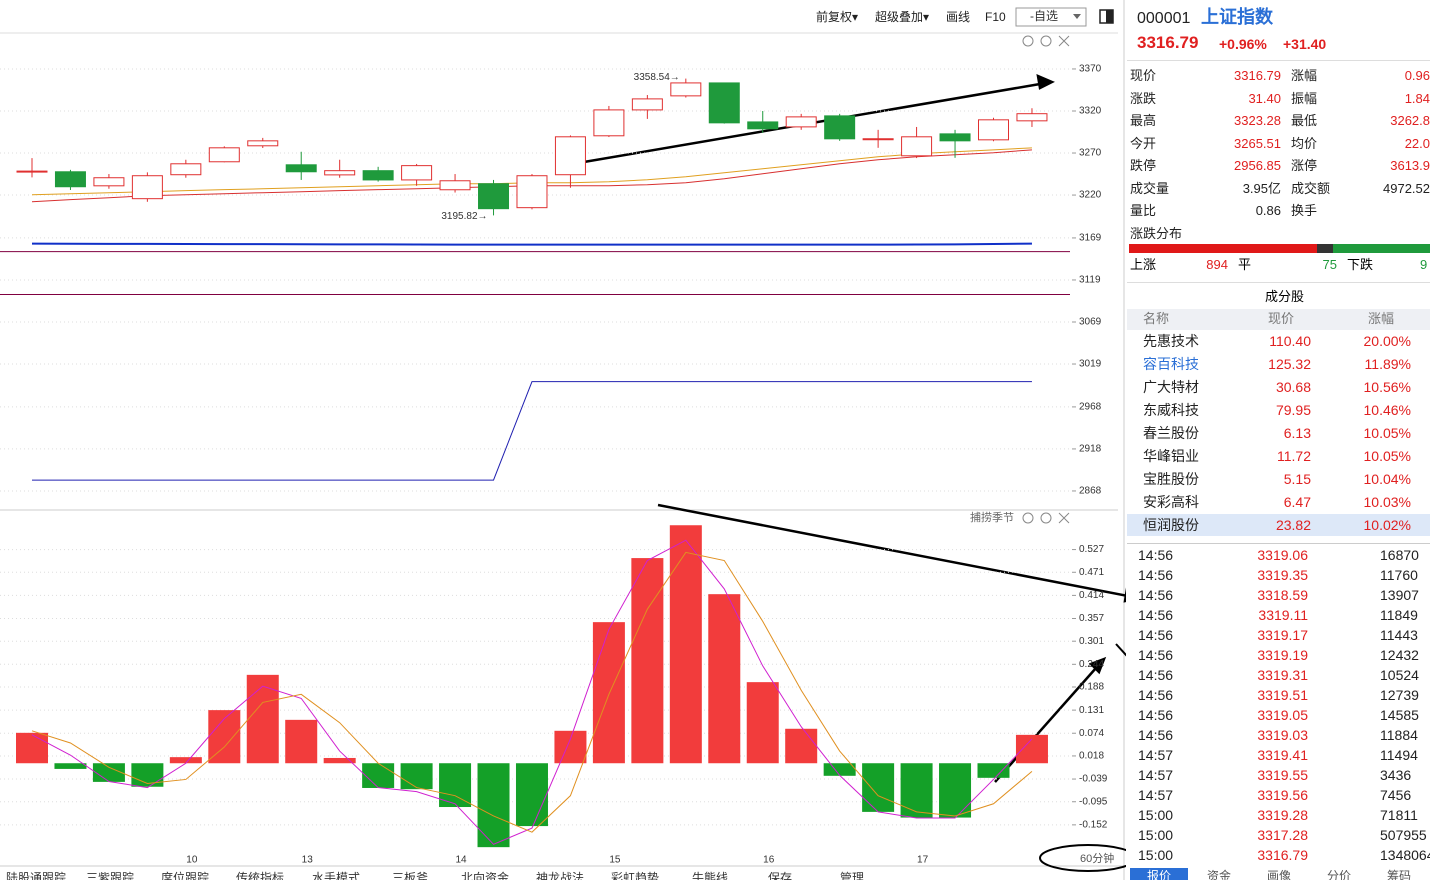  Describe the element at coordinates (1410, 120) in the screenshot. I see `quote-value: 3262.8` at that location.